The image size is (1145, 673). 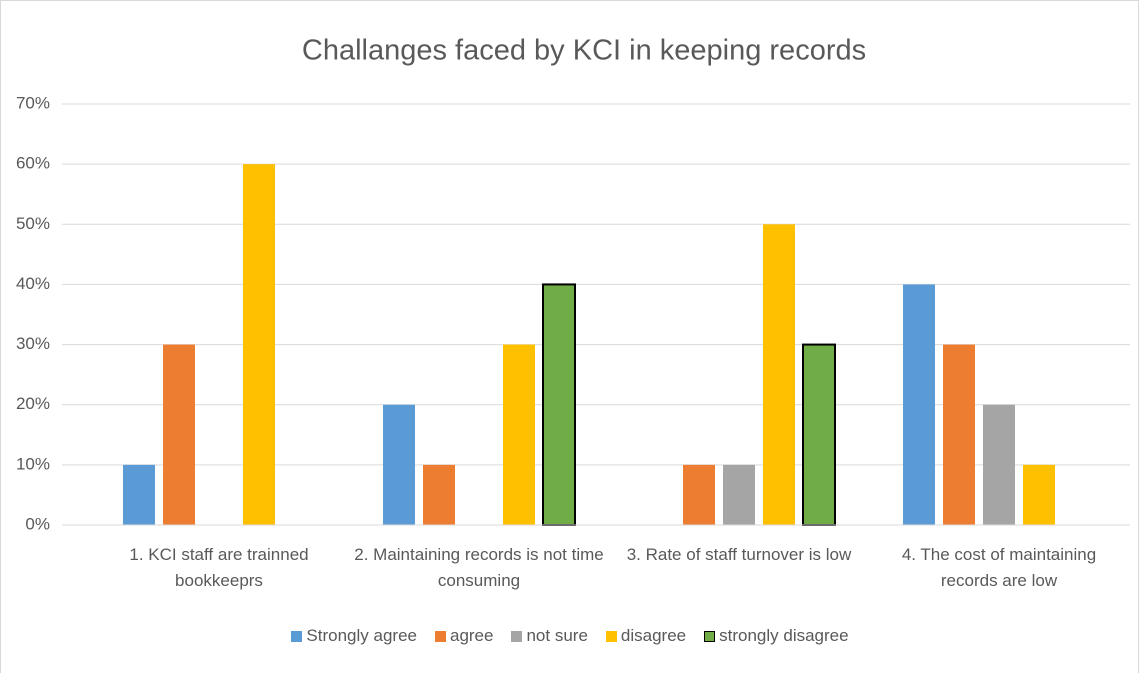 What do you see at coordinates (33, 403) in the screenshot?
I see `y-tick-label: 20%` at bounding box center [33, 403].